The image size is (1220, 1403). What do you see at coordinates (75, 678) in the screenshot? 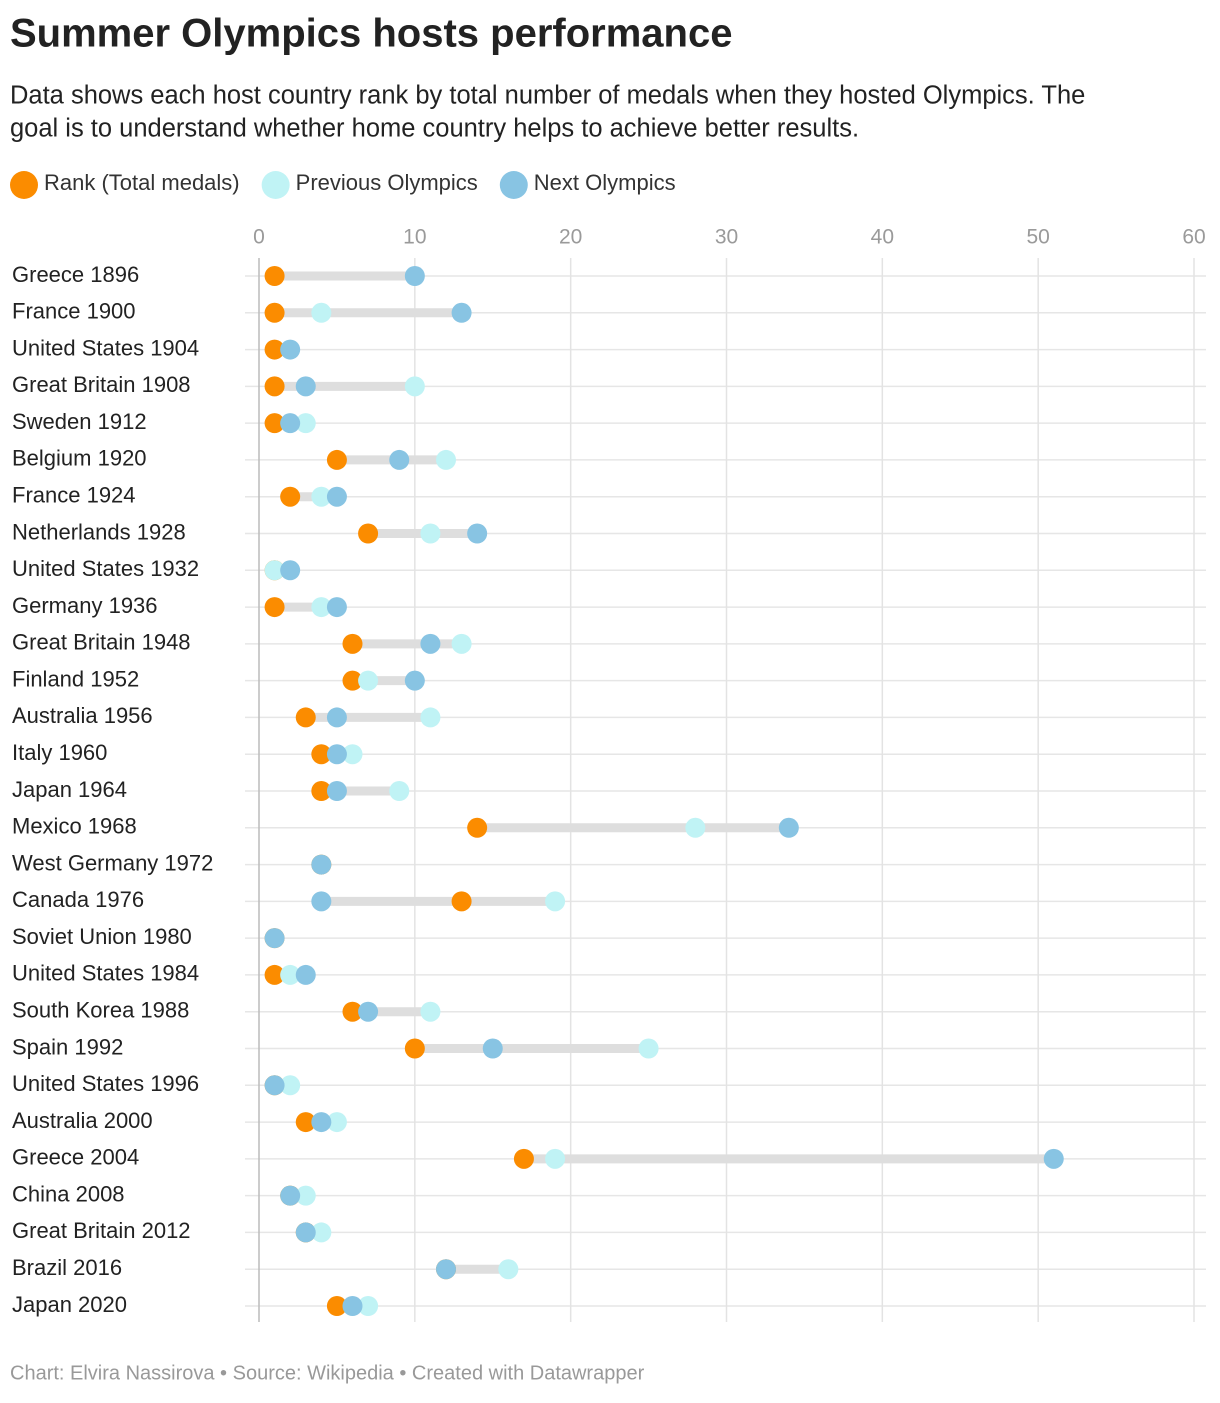
I see `y-tick-label: Finland 1952` at bounding box center [75, 678].